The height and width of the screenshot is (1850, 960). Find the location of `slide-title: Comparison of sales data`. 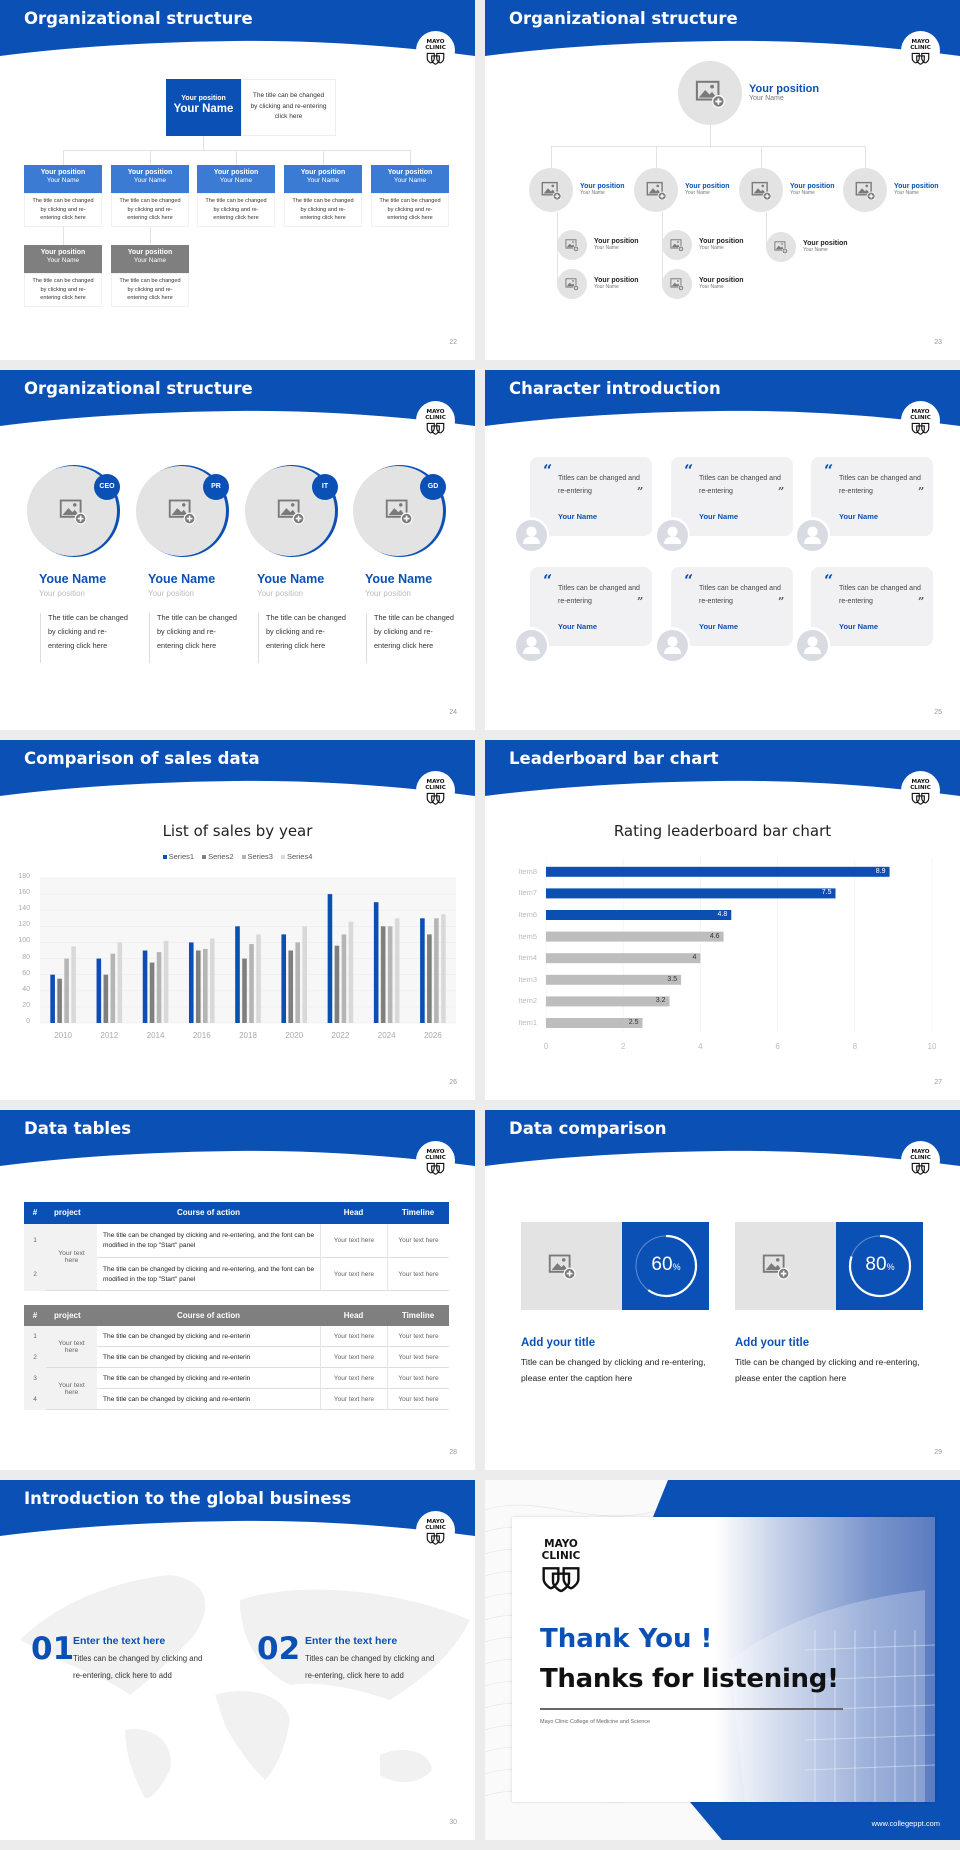

slide-title: Comparison of sales data is located at coordinates (142, 758).